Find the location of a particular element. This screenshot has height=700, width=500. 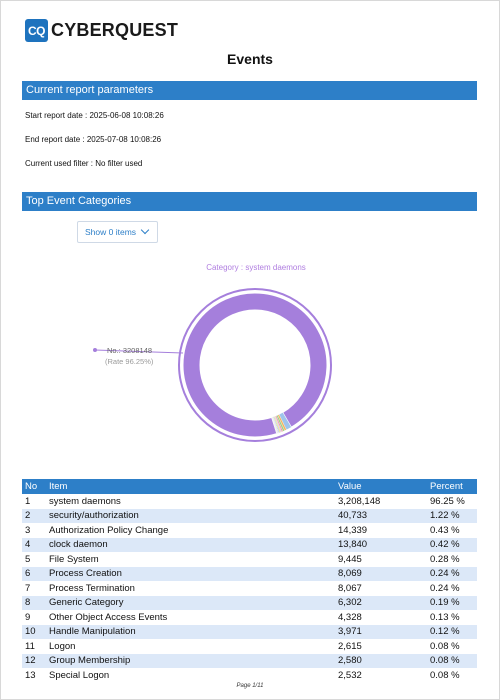

cell-percent: 0.28 % is located at coordinates (445, 559).